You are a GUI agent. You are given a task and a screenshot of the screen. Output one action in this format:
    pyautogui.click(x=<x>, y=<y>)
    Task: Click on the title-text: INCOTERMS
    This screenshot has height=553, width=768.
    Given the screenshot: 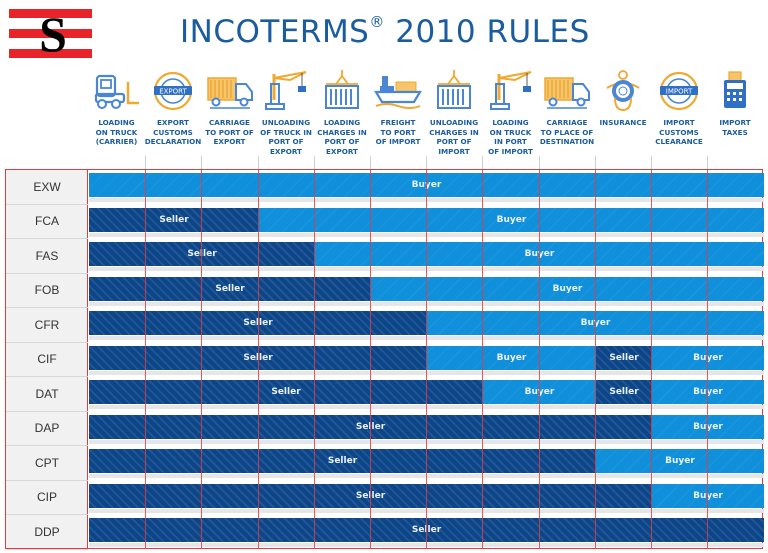 What is the action you would take?
    pyautogui.click(x=275, y=32)
    